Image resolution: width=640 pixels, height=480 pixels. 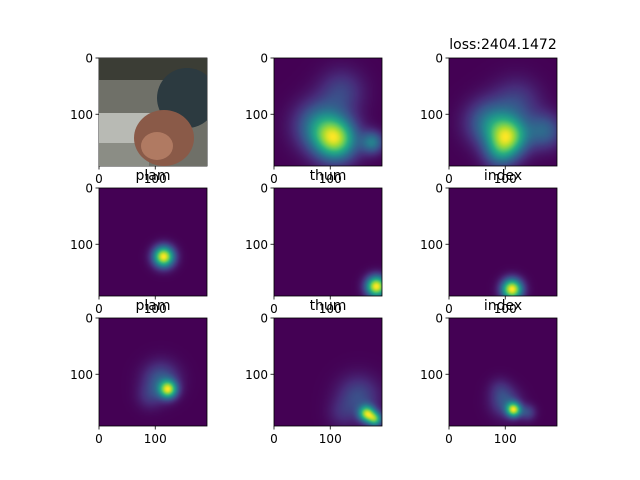 I want to click on photo-knuckles, so click(x=157, y=146).